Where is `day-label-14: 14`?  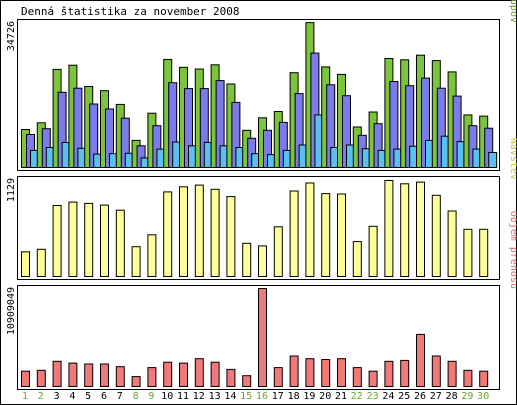 day-label-14: 14 is located at coordinates (230, 396).